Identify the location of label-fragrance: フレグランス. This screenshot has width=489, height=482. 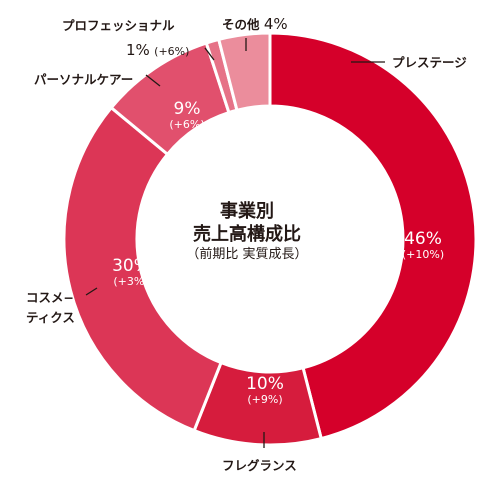
(259, 465).